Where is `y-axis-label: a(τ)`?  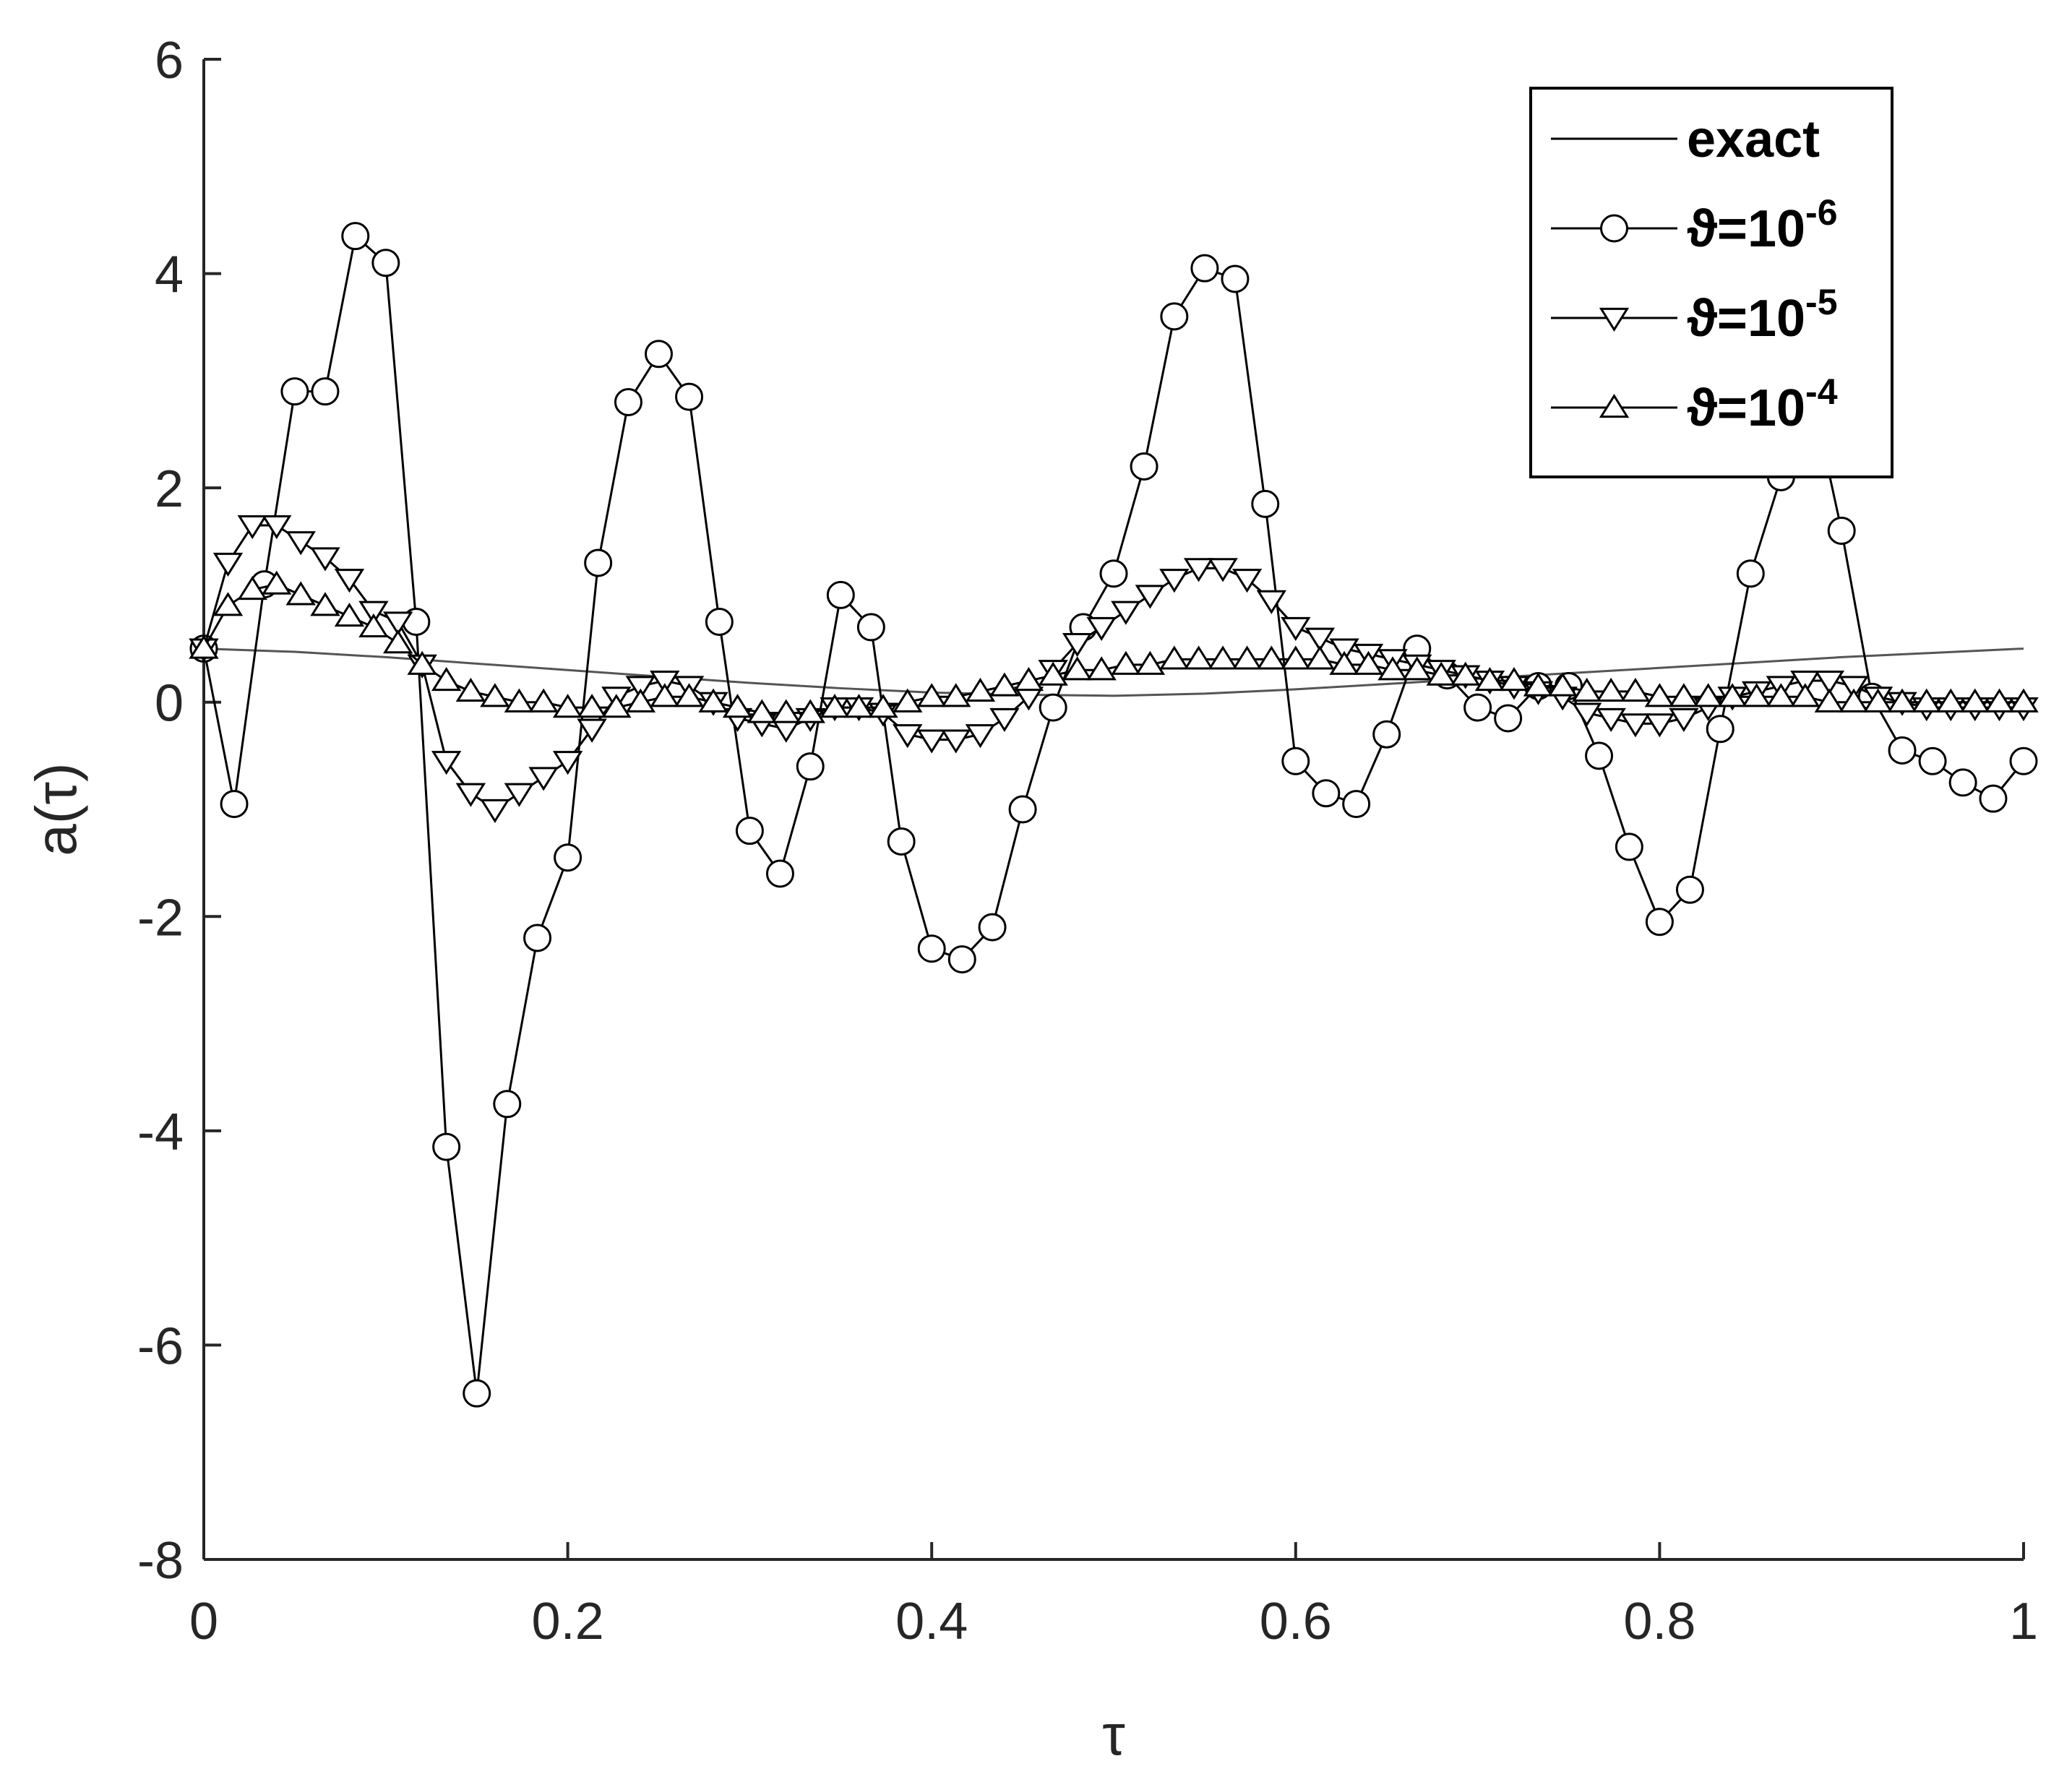 y-axis-label: a(τ) is located at coordinates (56, 809).